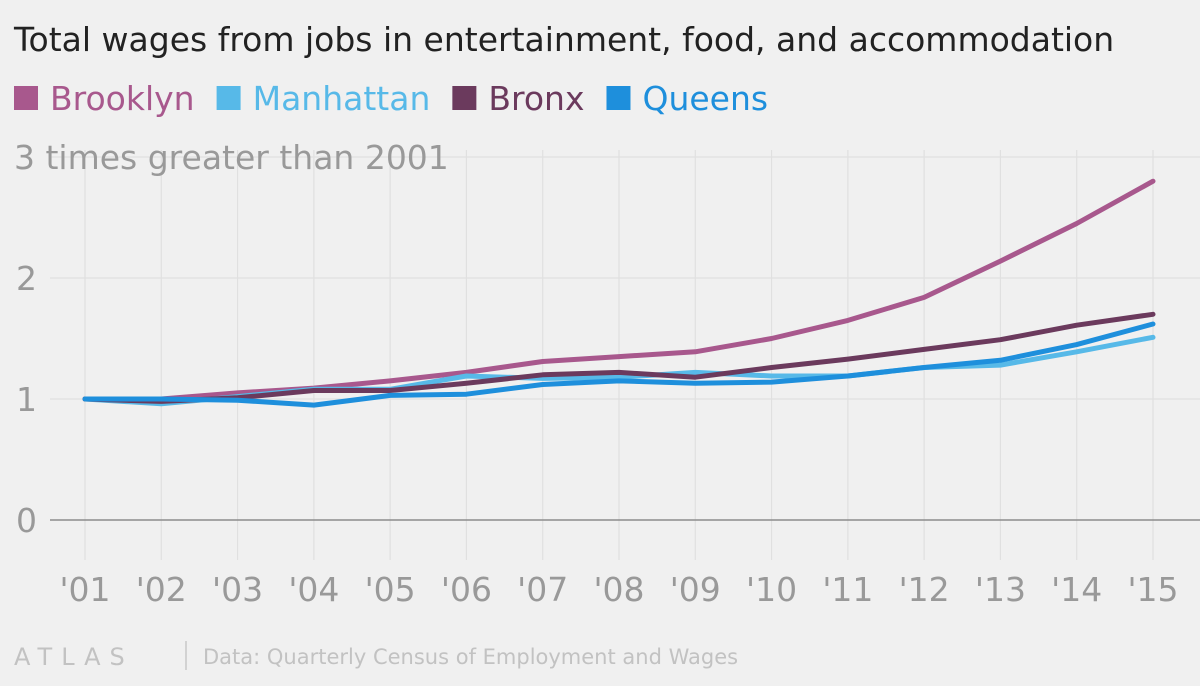  Describe the element at coordinates (161, 589) in the screenshot. I see `x-tick-label: '02` at that location.